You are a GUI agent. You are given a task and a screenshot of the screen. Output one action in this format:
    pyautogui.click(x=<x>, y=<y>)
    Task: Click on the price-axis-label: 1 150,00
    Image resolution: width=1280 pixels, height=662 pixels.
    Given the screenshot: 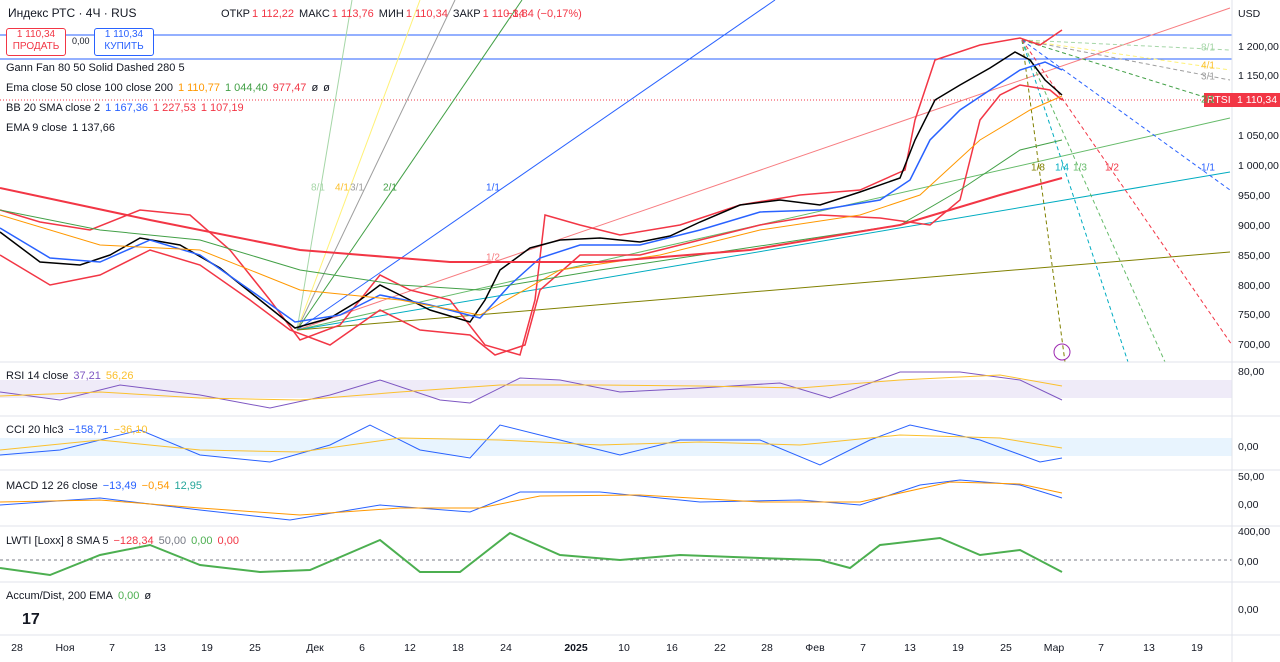 What is the action you would take?
    pyautogui.click(x=1258, y=76)
    